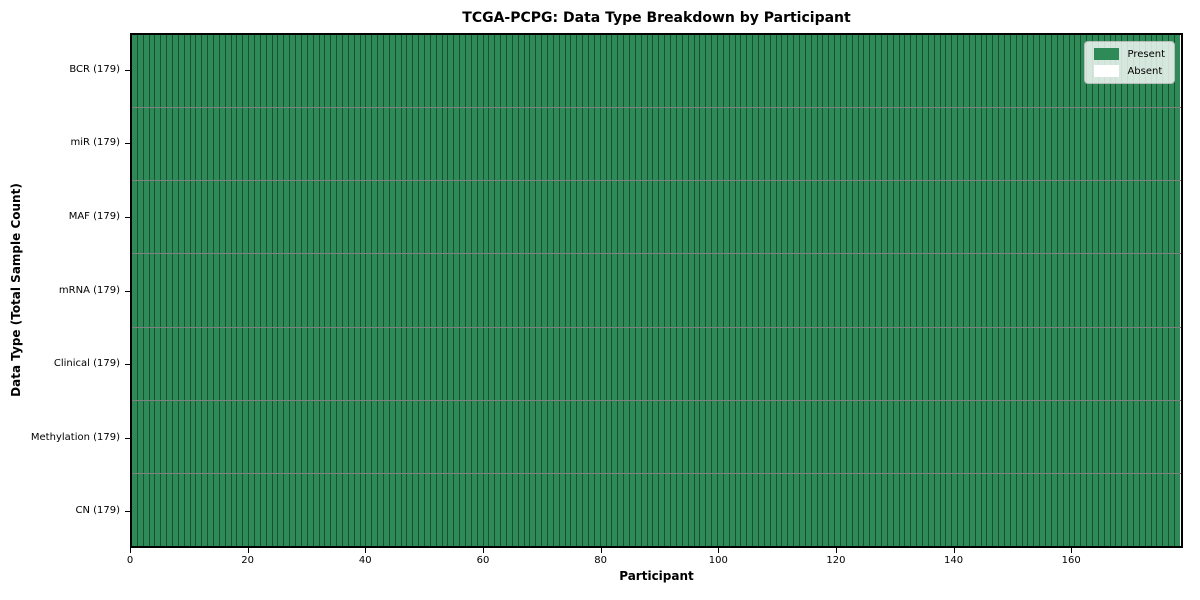 This screenshot has height=600, width=1200. I want to click on legend-label: Present, so click(1146, 54).